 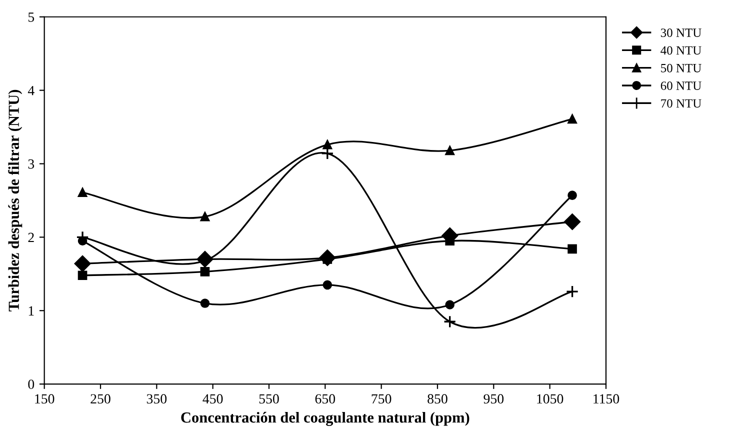 What do you see at coordinates (325, 399) in the screenshot?
I see `x-tick-label: 650` at bounding box center [325, 399].